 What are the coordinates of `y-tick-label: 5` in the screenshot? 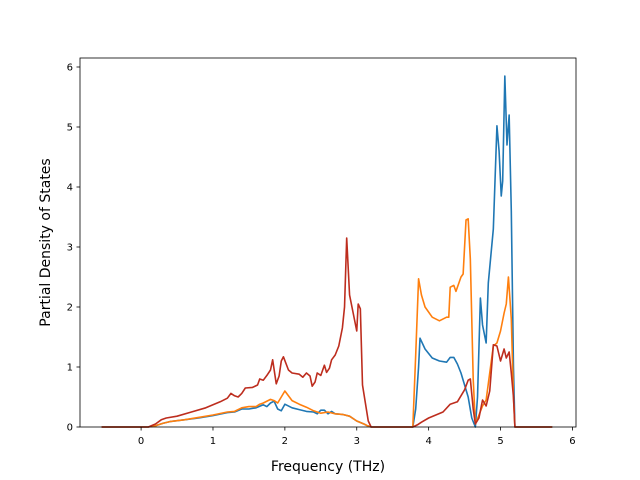 It's located at (70, 128).